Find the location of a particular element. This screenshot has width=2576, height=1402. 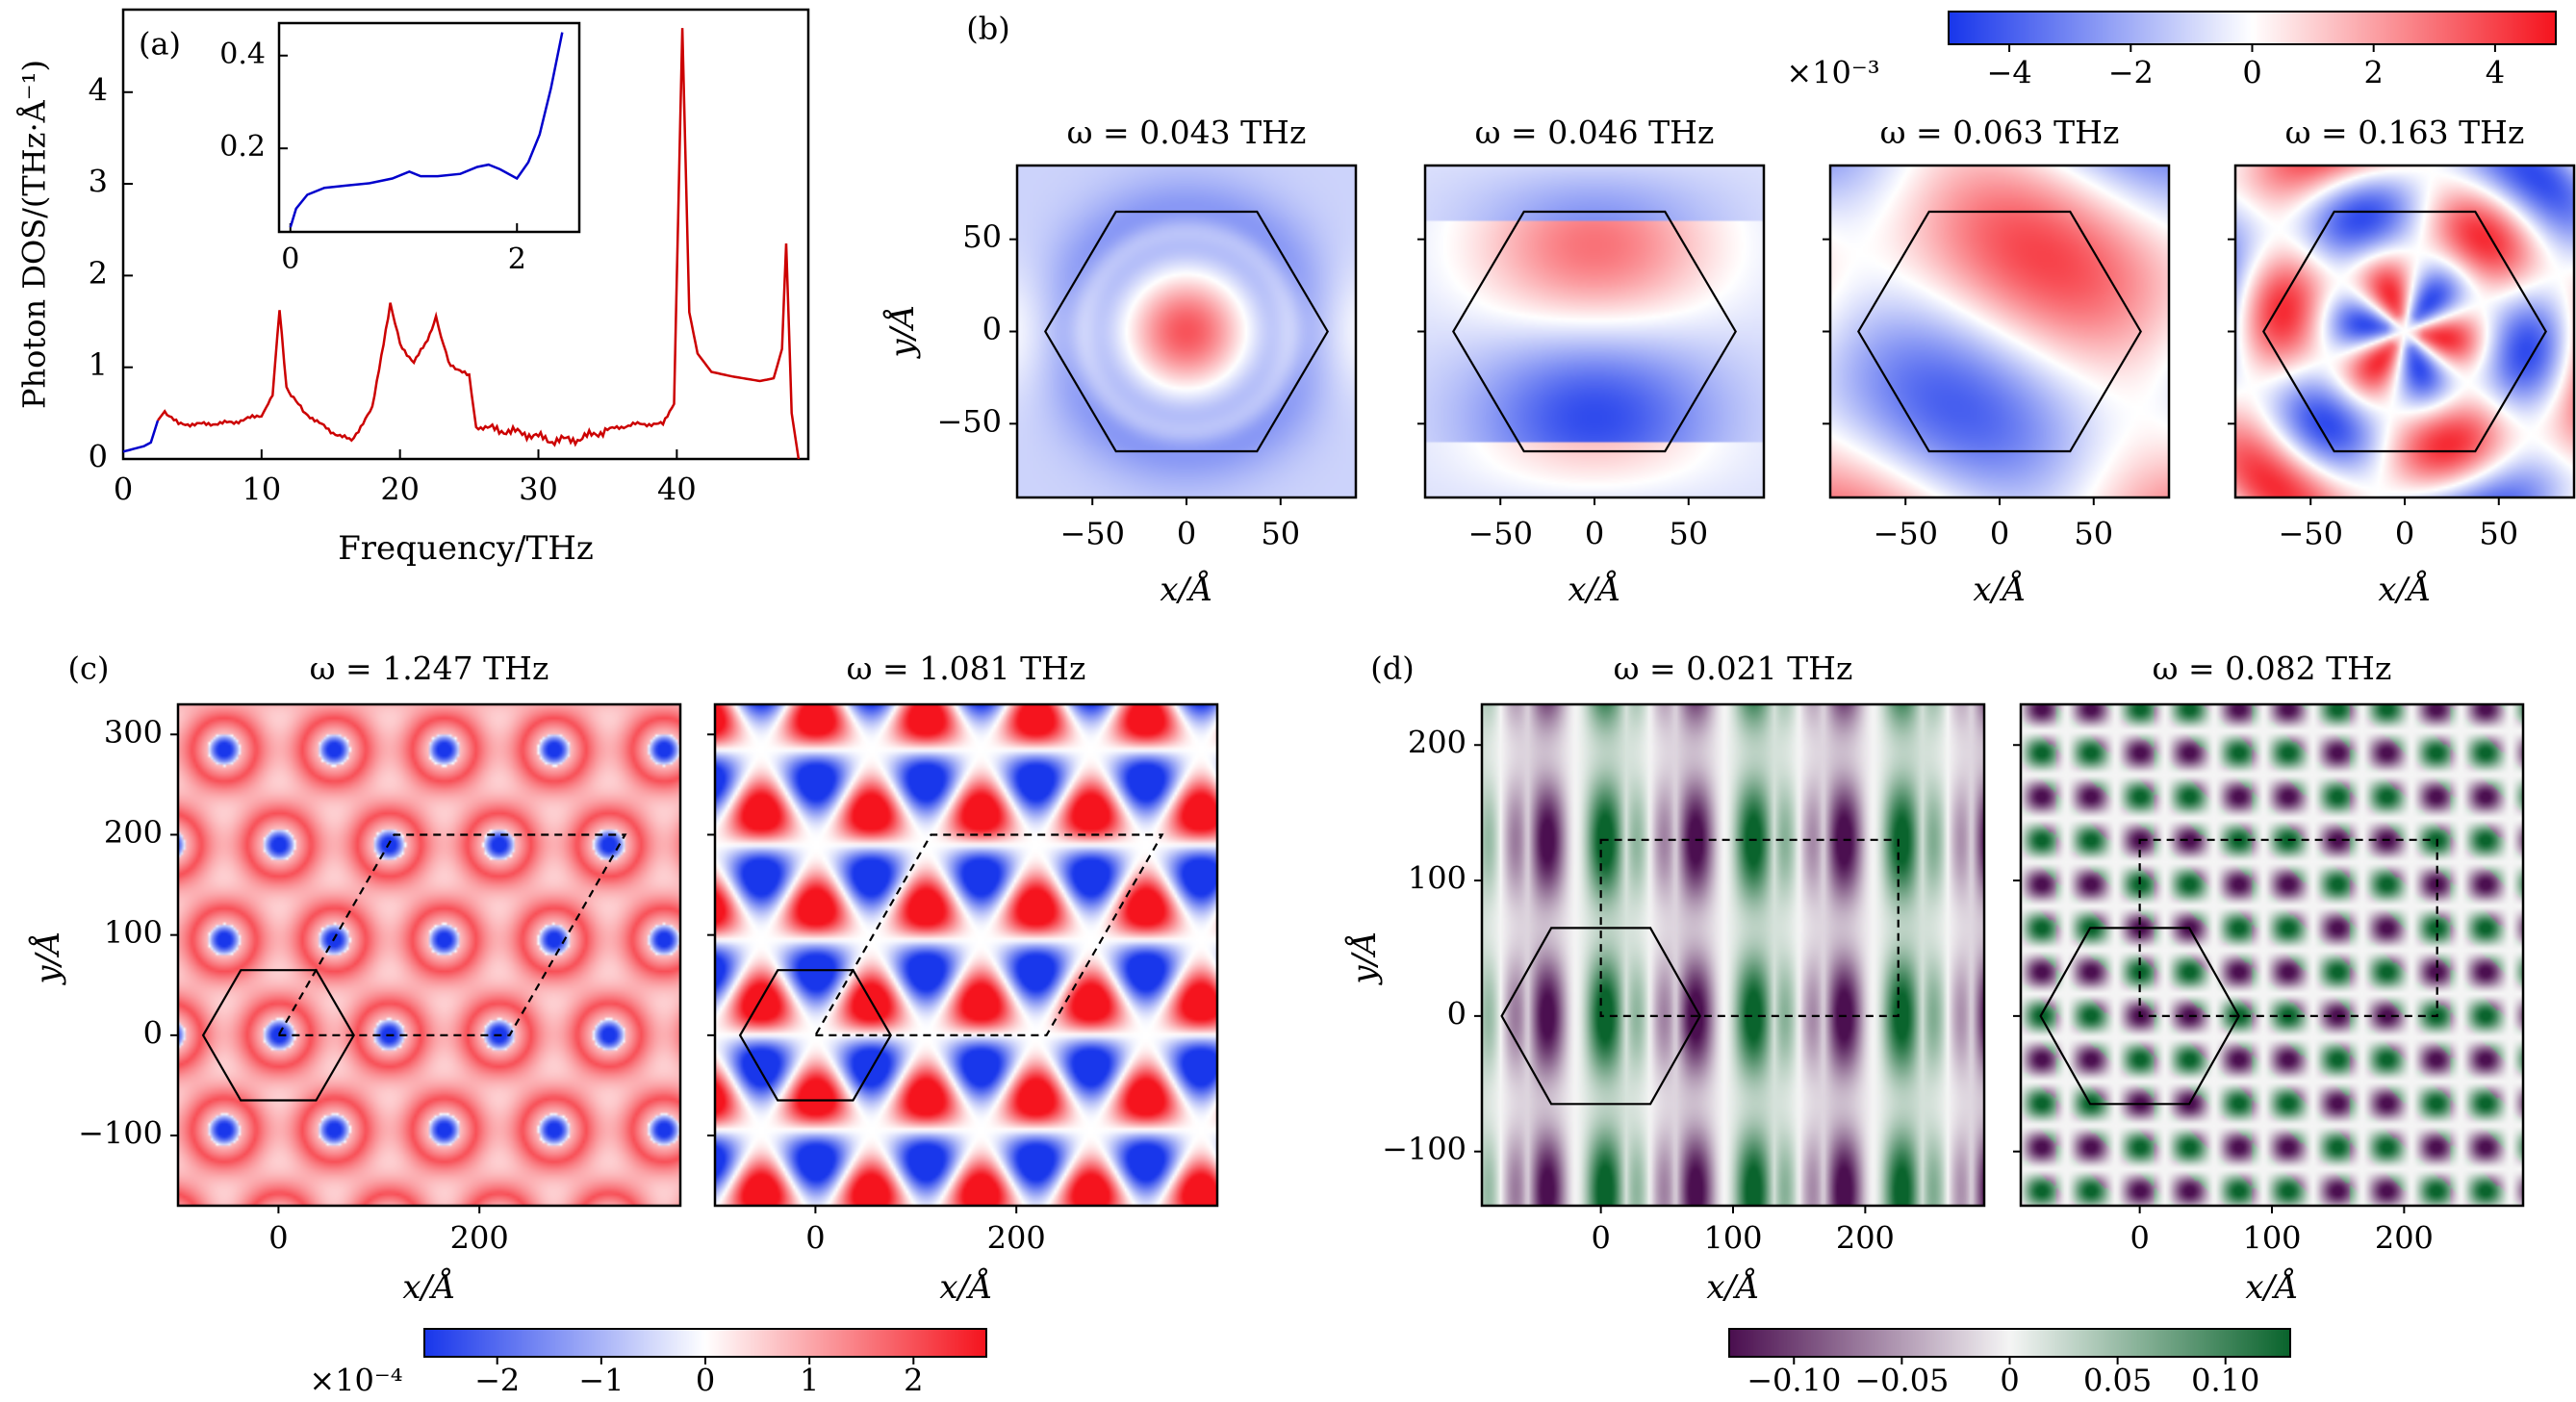

colorbar-c is located at coordinates (705, 1343).